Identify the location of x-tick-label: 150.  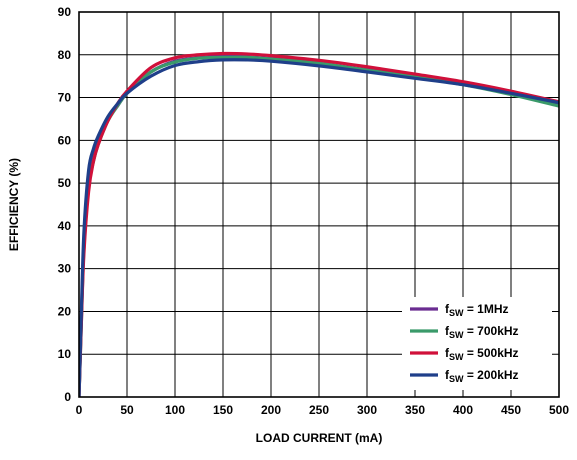
(223, 410).